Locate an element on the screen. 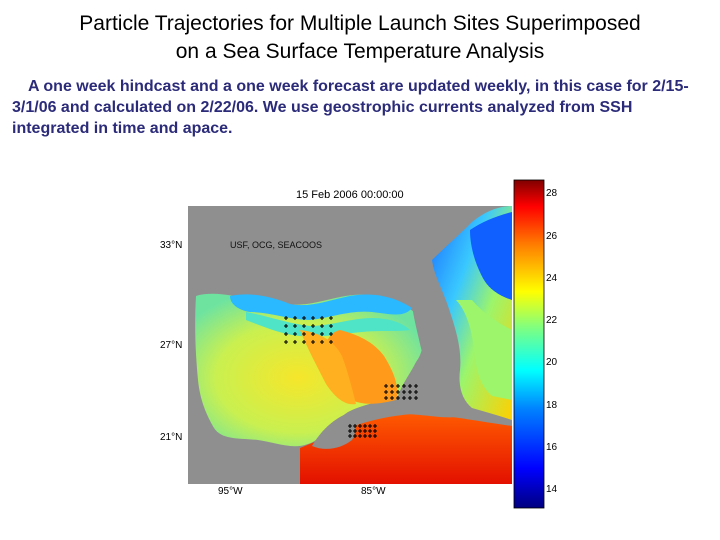 This screenshot has height=540, width=720. colorbar-tick-16: 16 is located at coordinates (552, 447).